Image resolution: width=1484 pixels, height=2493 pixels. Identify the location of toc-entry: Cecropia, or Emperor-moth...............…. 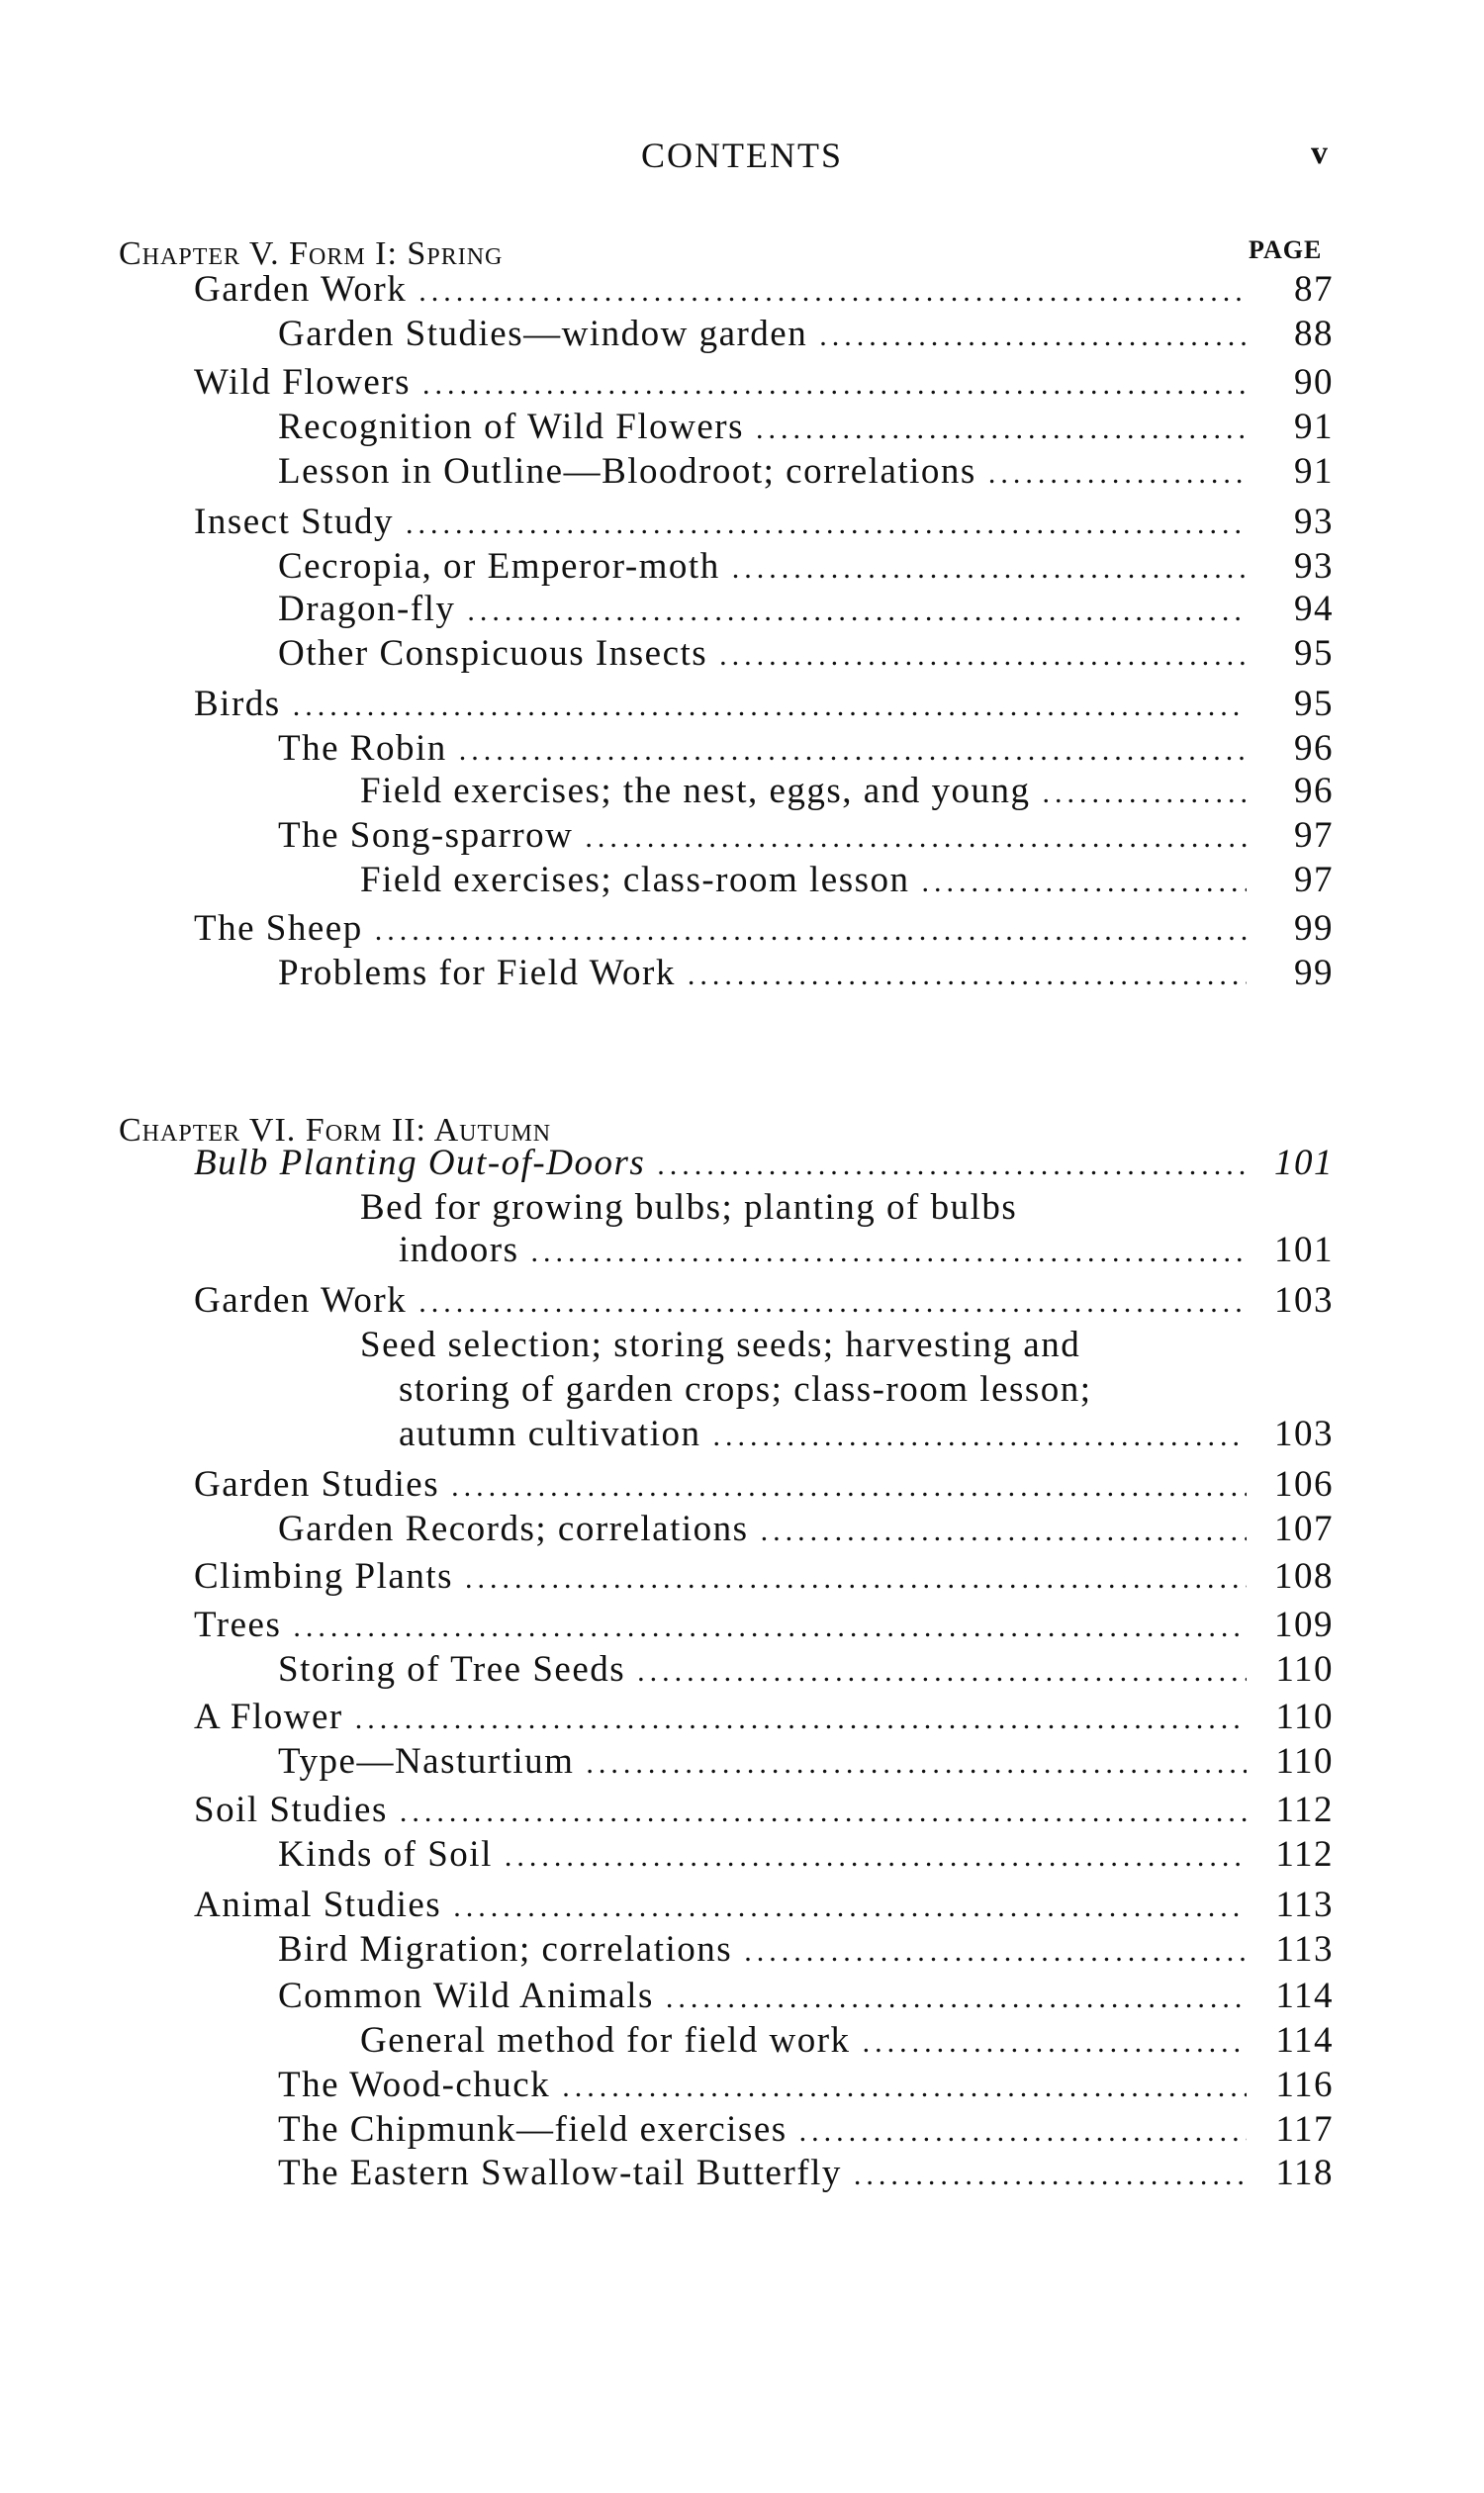
(806, 568).